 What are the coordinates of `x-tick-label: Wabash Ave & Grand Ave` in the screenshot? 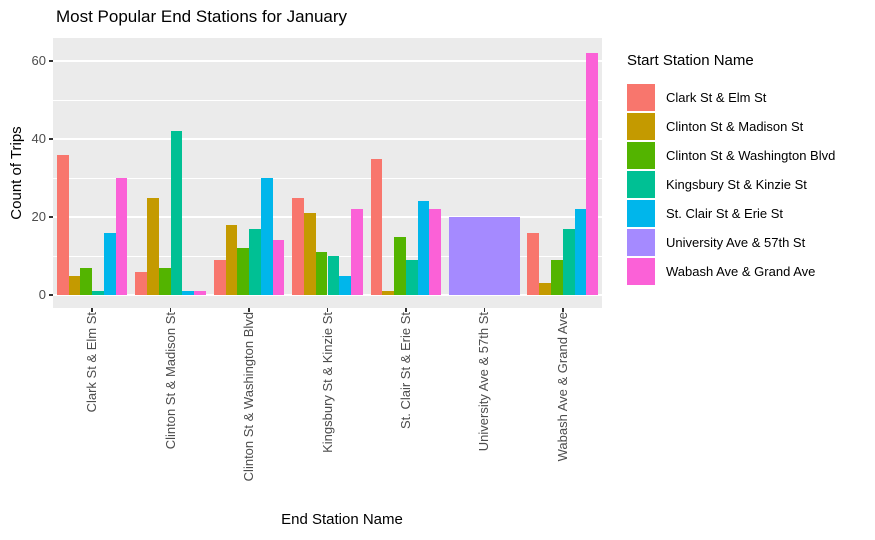 It's located at (562, 387).